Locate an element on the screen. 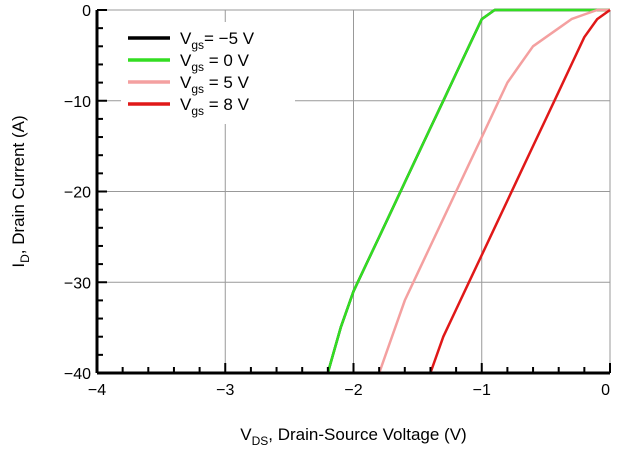  y-tick-label: −30 is located at coordinates (77, 283).